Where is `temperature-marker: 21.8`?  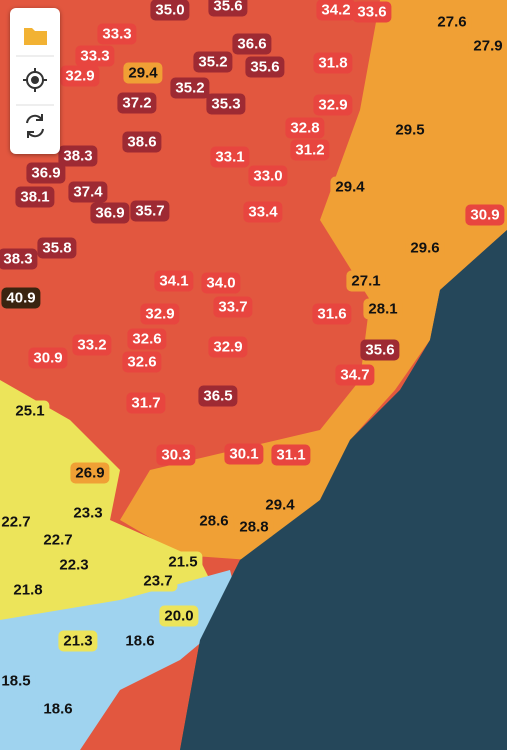 temperature-marker: 21.8 is located at coordinates (28, 590).